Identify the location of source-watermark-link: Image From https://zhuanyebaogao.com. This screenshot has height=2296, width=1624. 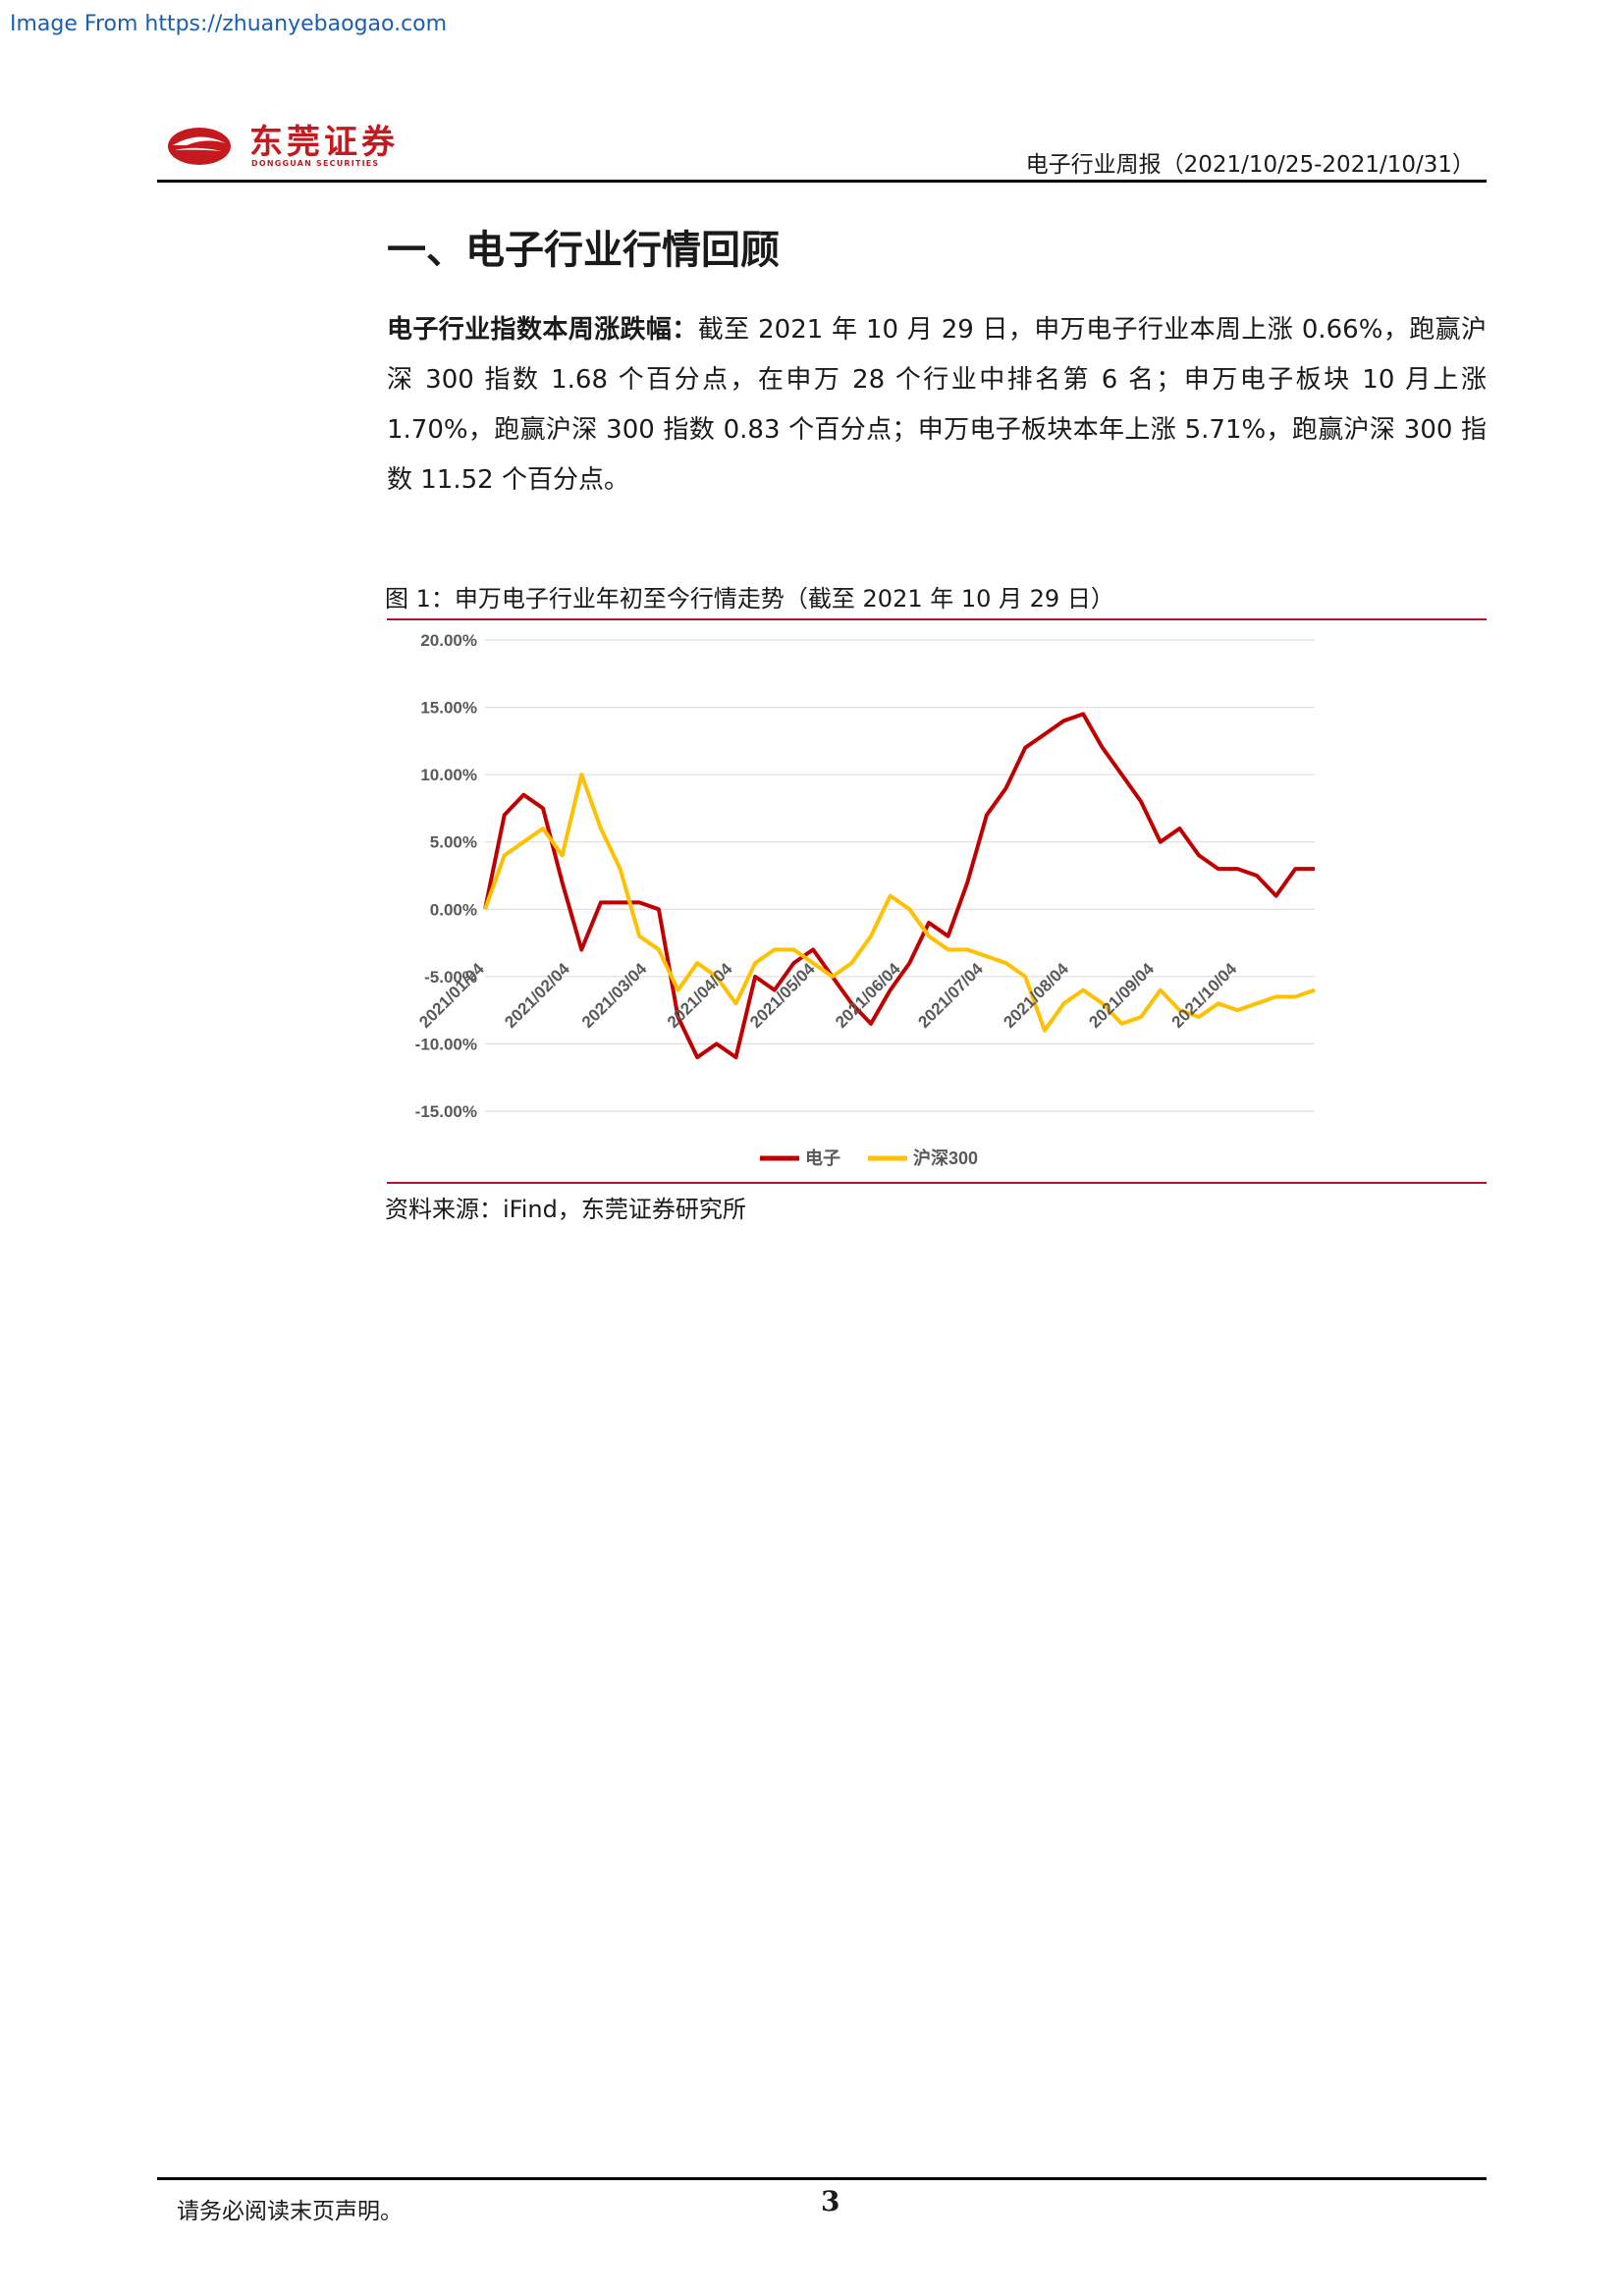
(229, 24).